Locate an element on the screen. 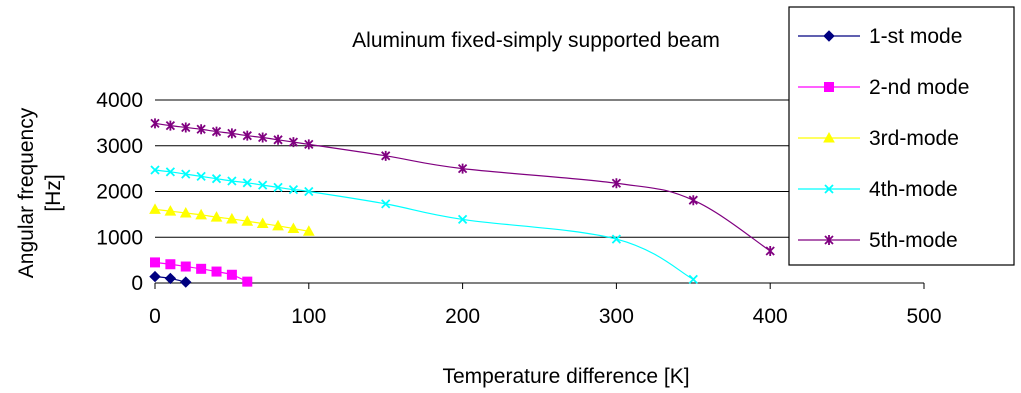 This screenshot has height=393, width=1021. legend-item: 5th-mode is located at coordinates (878, 240).